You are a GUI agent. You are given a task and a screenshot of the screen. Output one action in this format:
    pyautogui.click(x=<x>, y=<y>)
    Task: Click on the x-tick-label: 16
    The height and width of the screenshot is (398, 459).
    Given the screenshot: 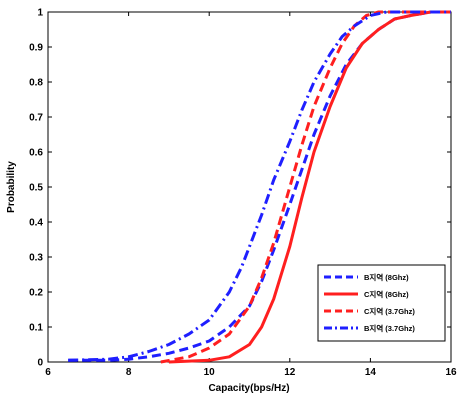 What is the action you would take?
    pyautogui.click(x=451, y=372)
    